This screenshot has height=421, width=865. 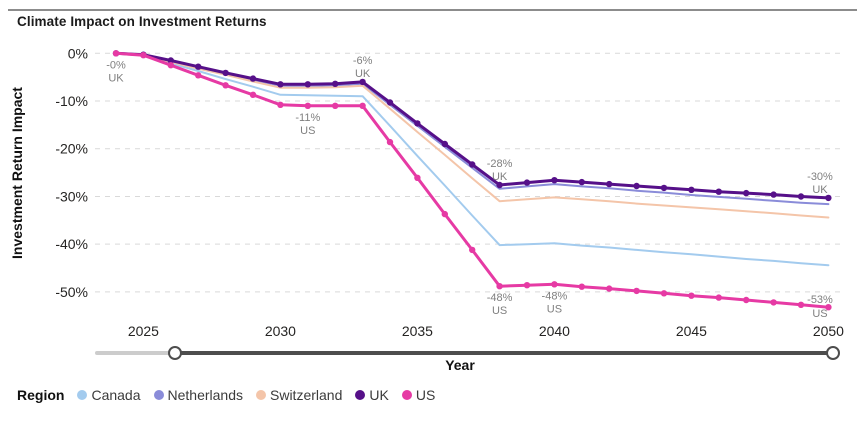 I want to click on legend-dot-us, so click(x=406, y=395).